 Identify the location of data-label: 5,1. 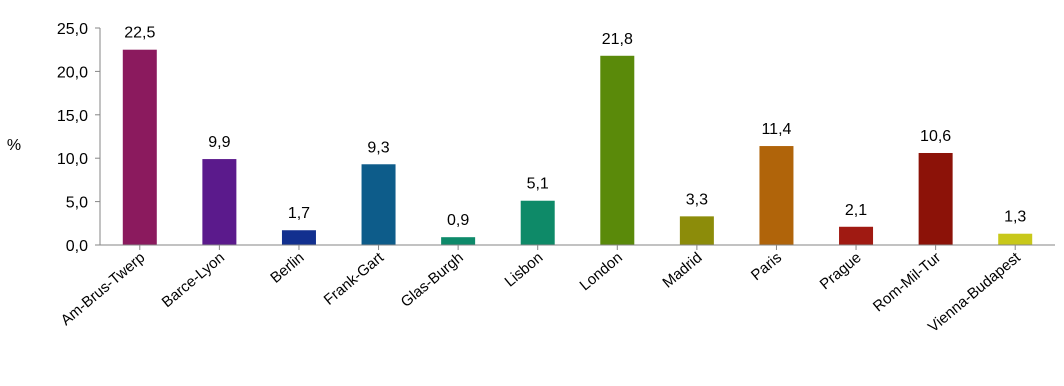
(538, 184).